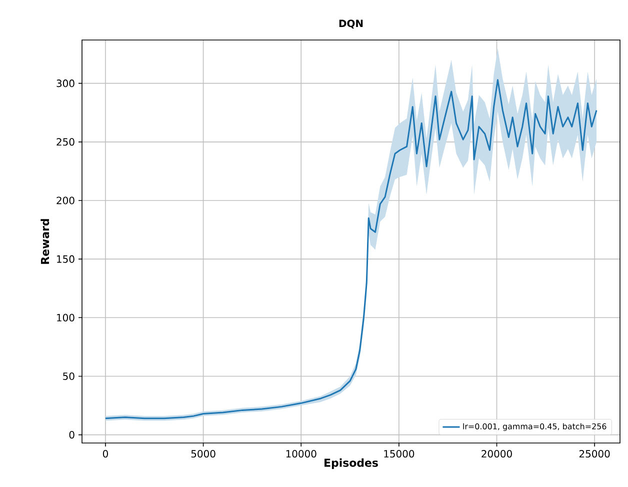 This screenshot has width=628, height=487. What do you see at coordinates (65, 84) in the screenshot?
I see `y-tick-label: 300` at bounding box center [65, 84].